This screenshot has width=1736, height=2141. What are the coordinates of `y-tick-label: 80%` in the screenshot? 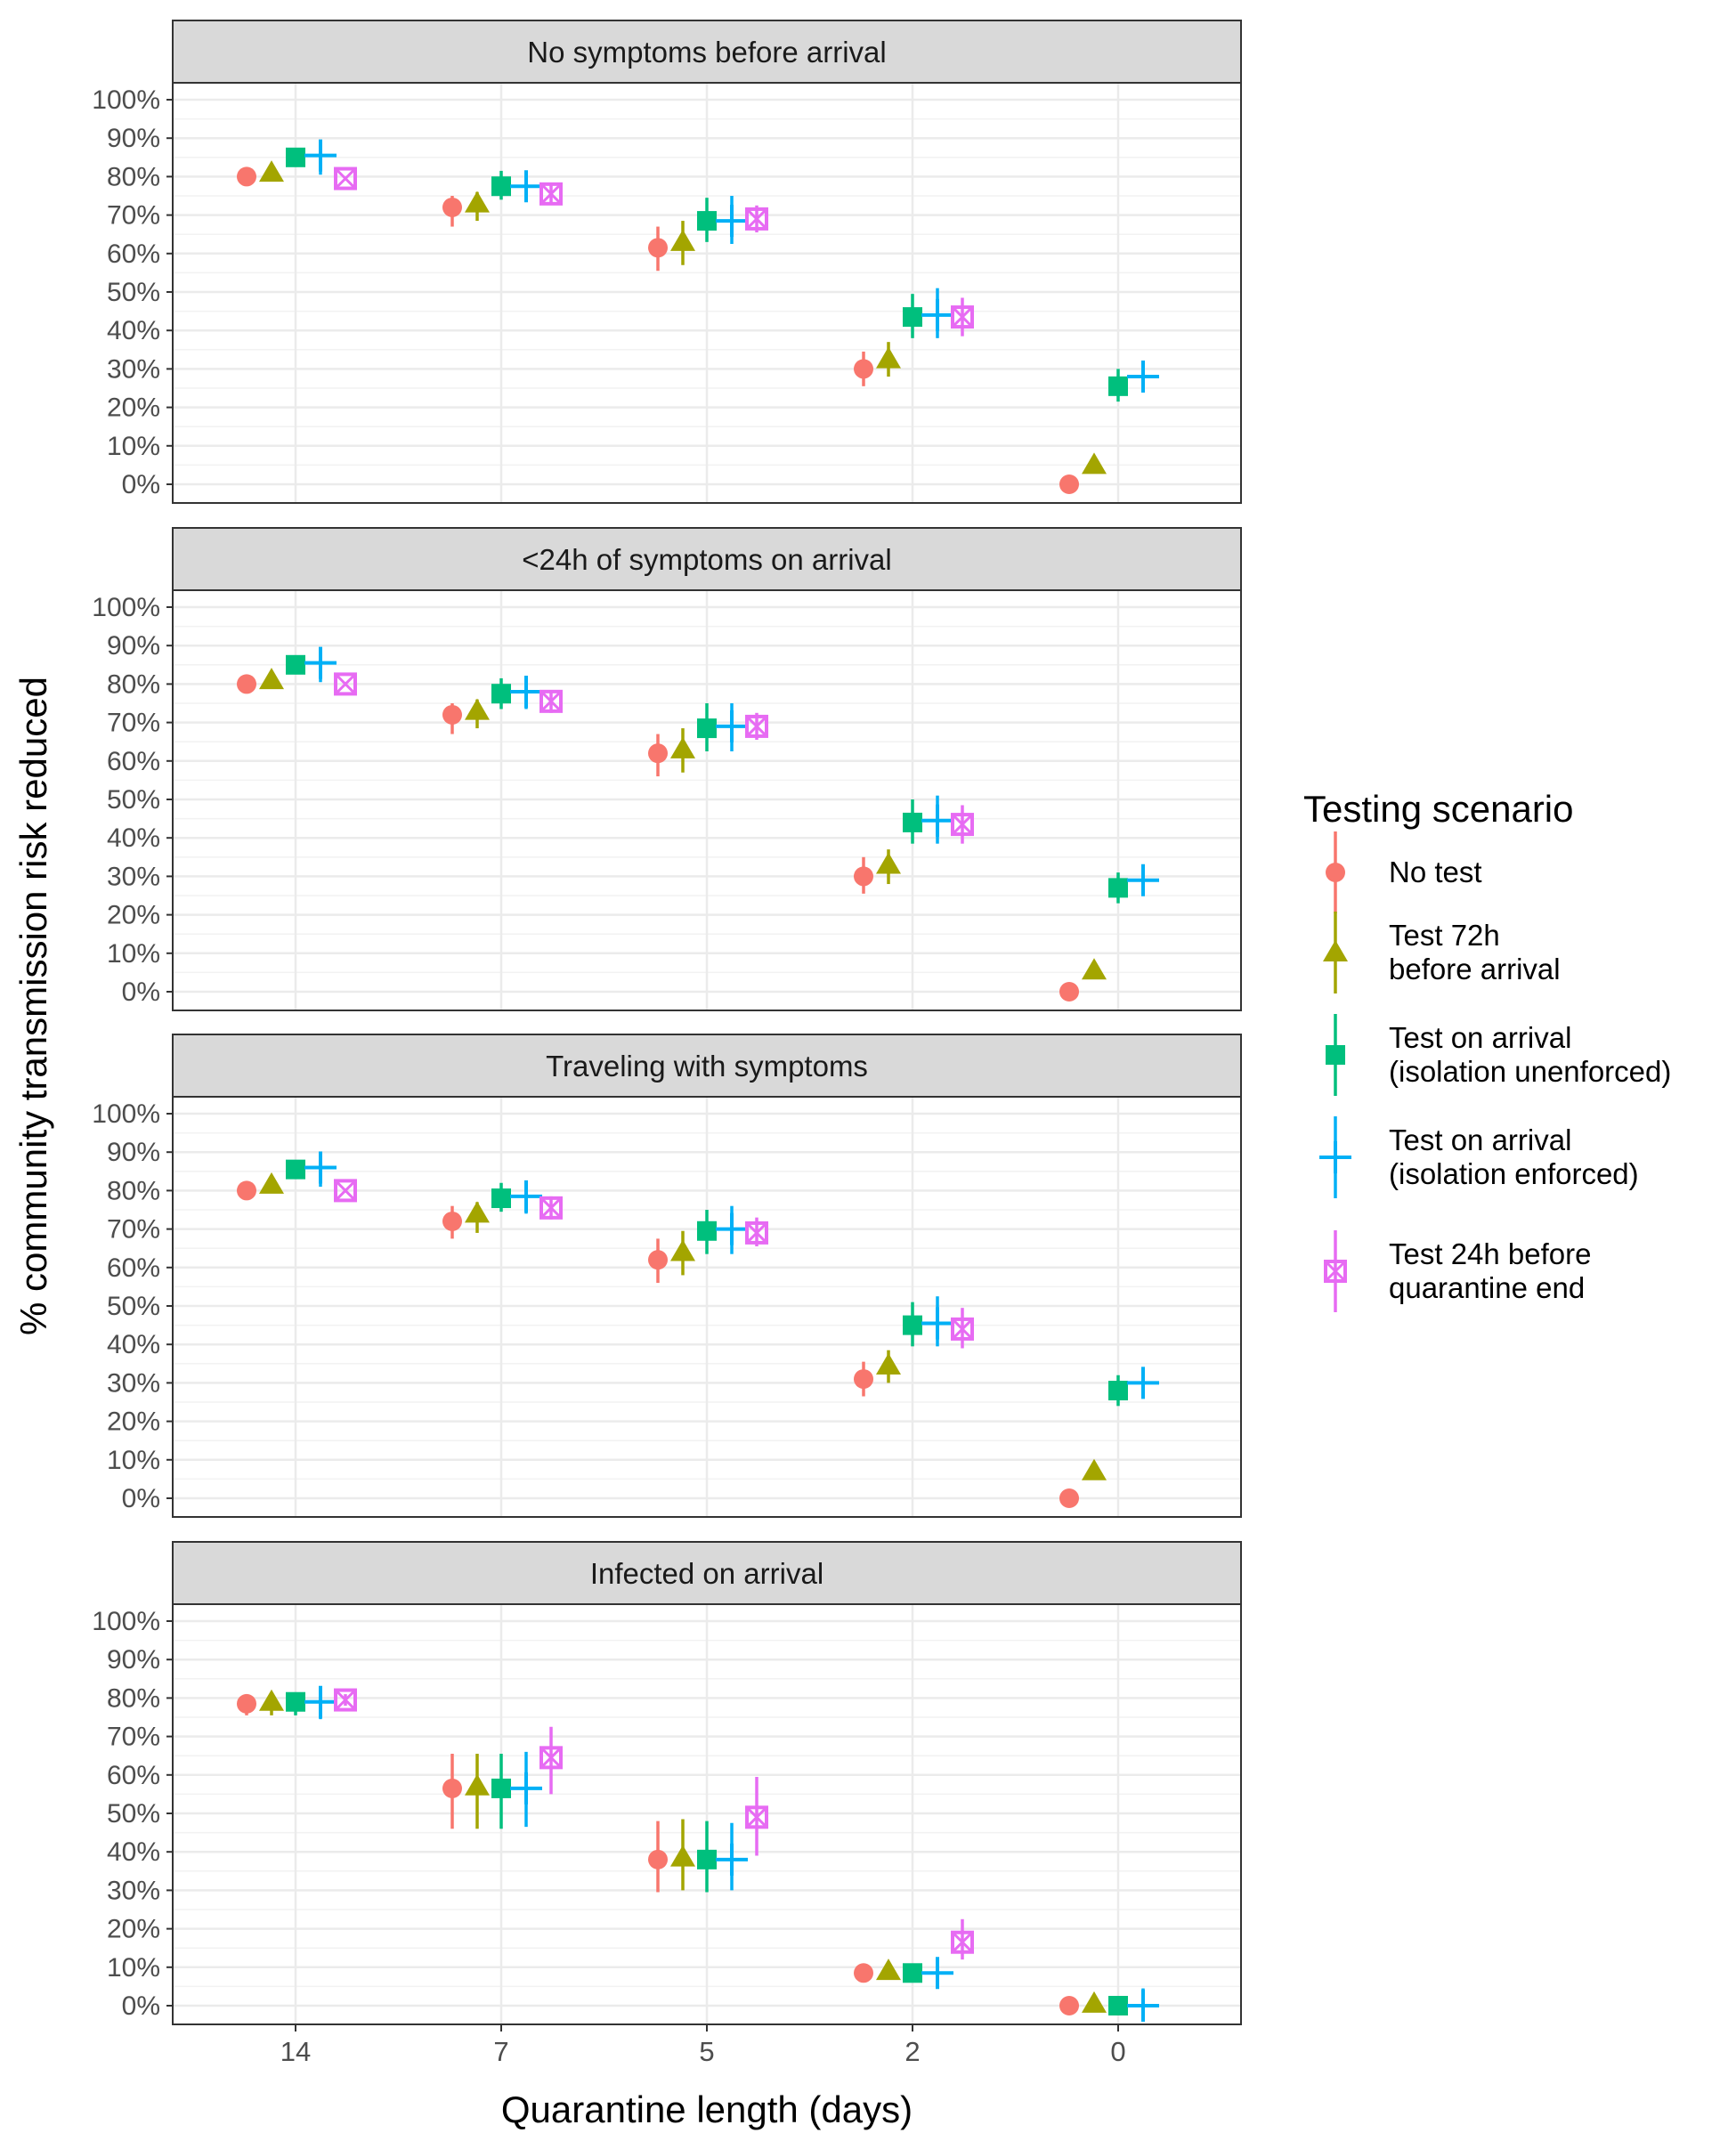 It's located at (133, 684).